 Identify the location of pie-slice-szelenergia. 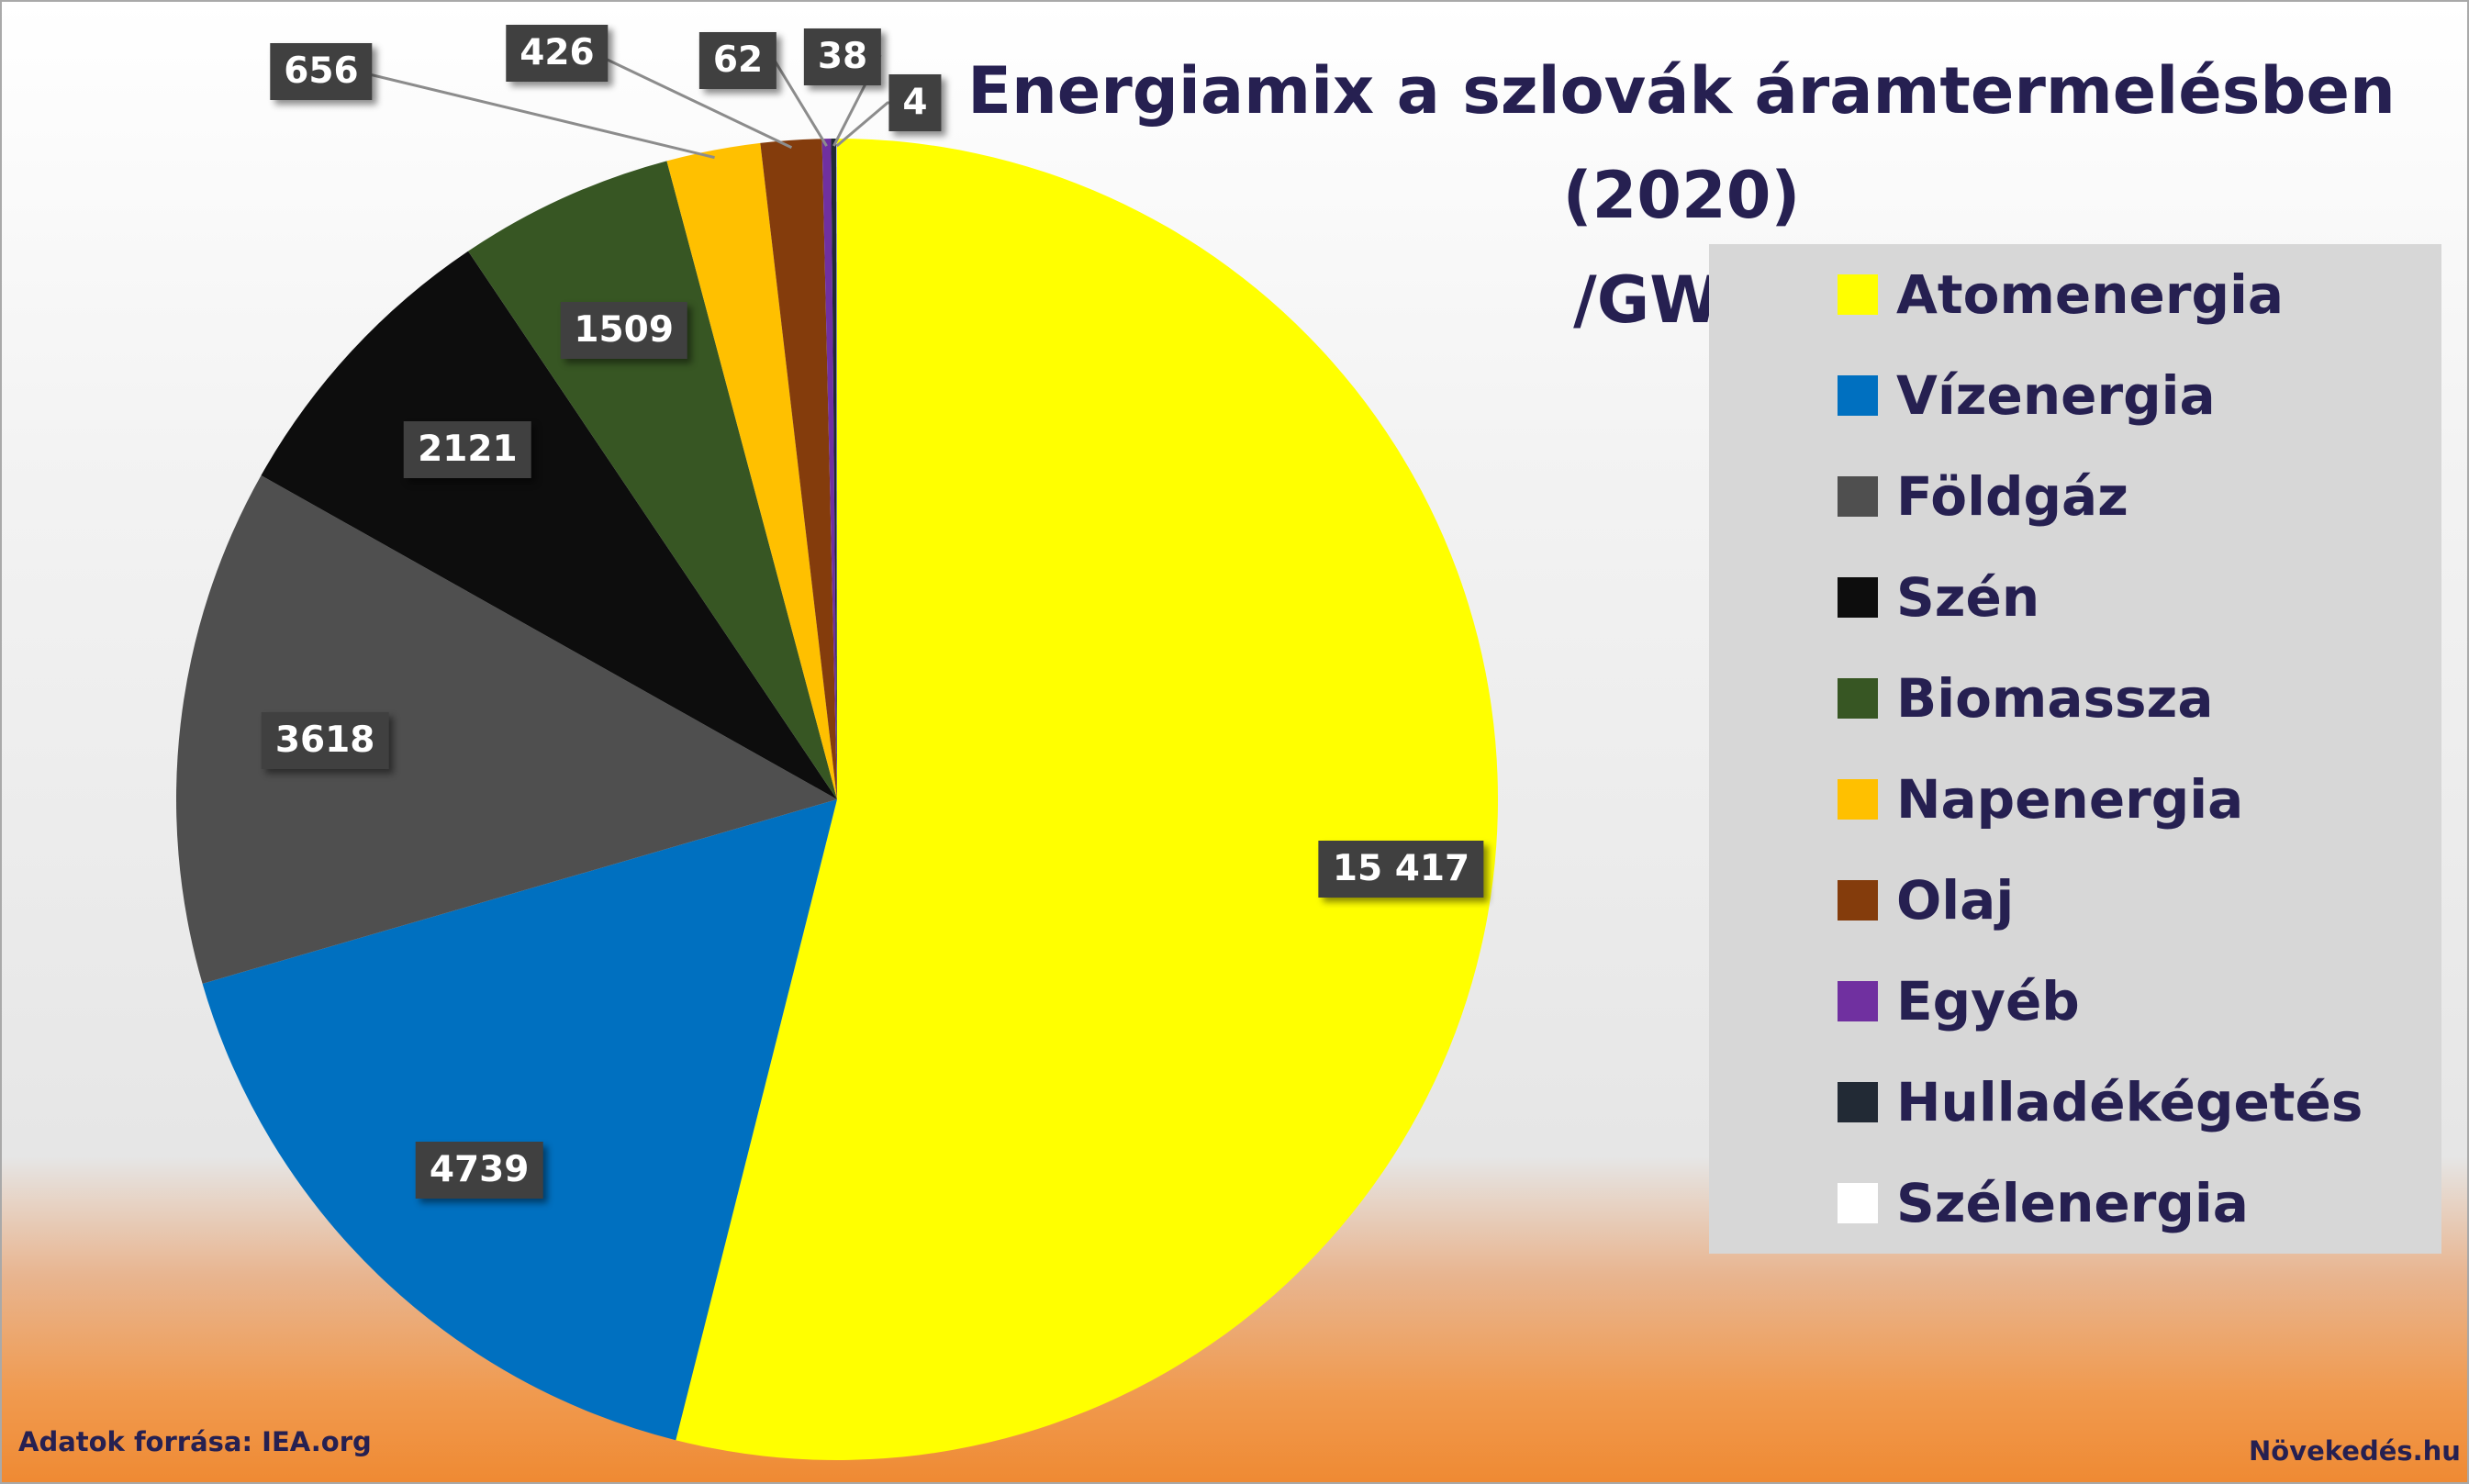
(836, 469).